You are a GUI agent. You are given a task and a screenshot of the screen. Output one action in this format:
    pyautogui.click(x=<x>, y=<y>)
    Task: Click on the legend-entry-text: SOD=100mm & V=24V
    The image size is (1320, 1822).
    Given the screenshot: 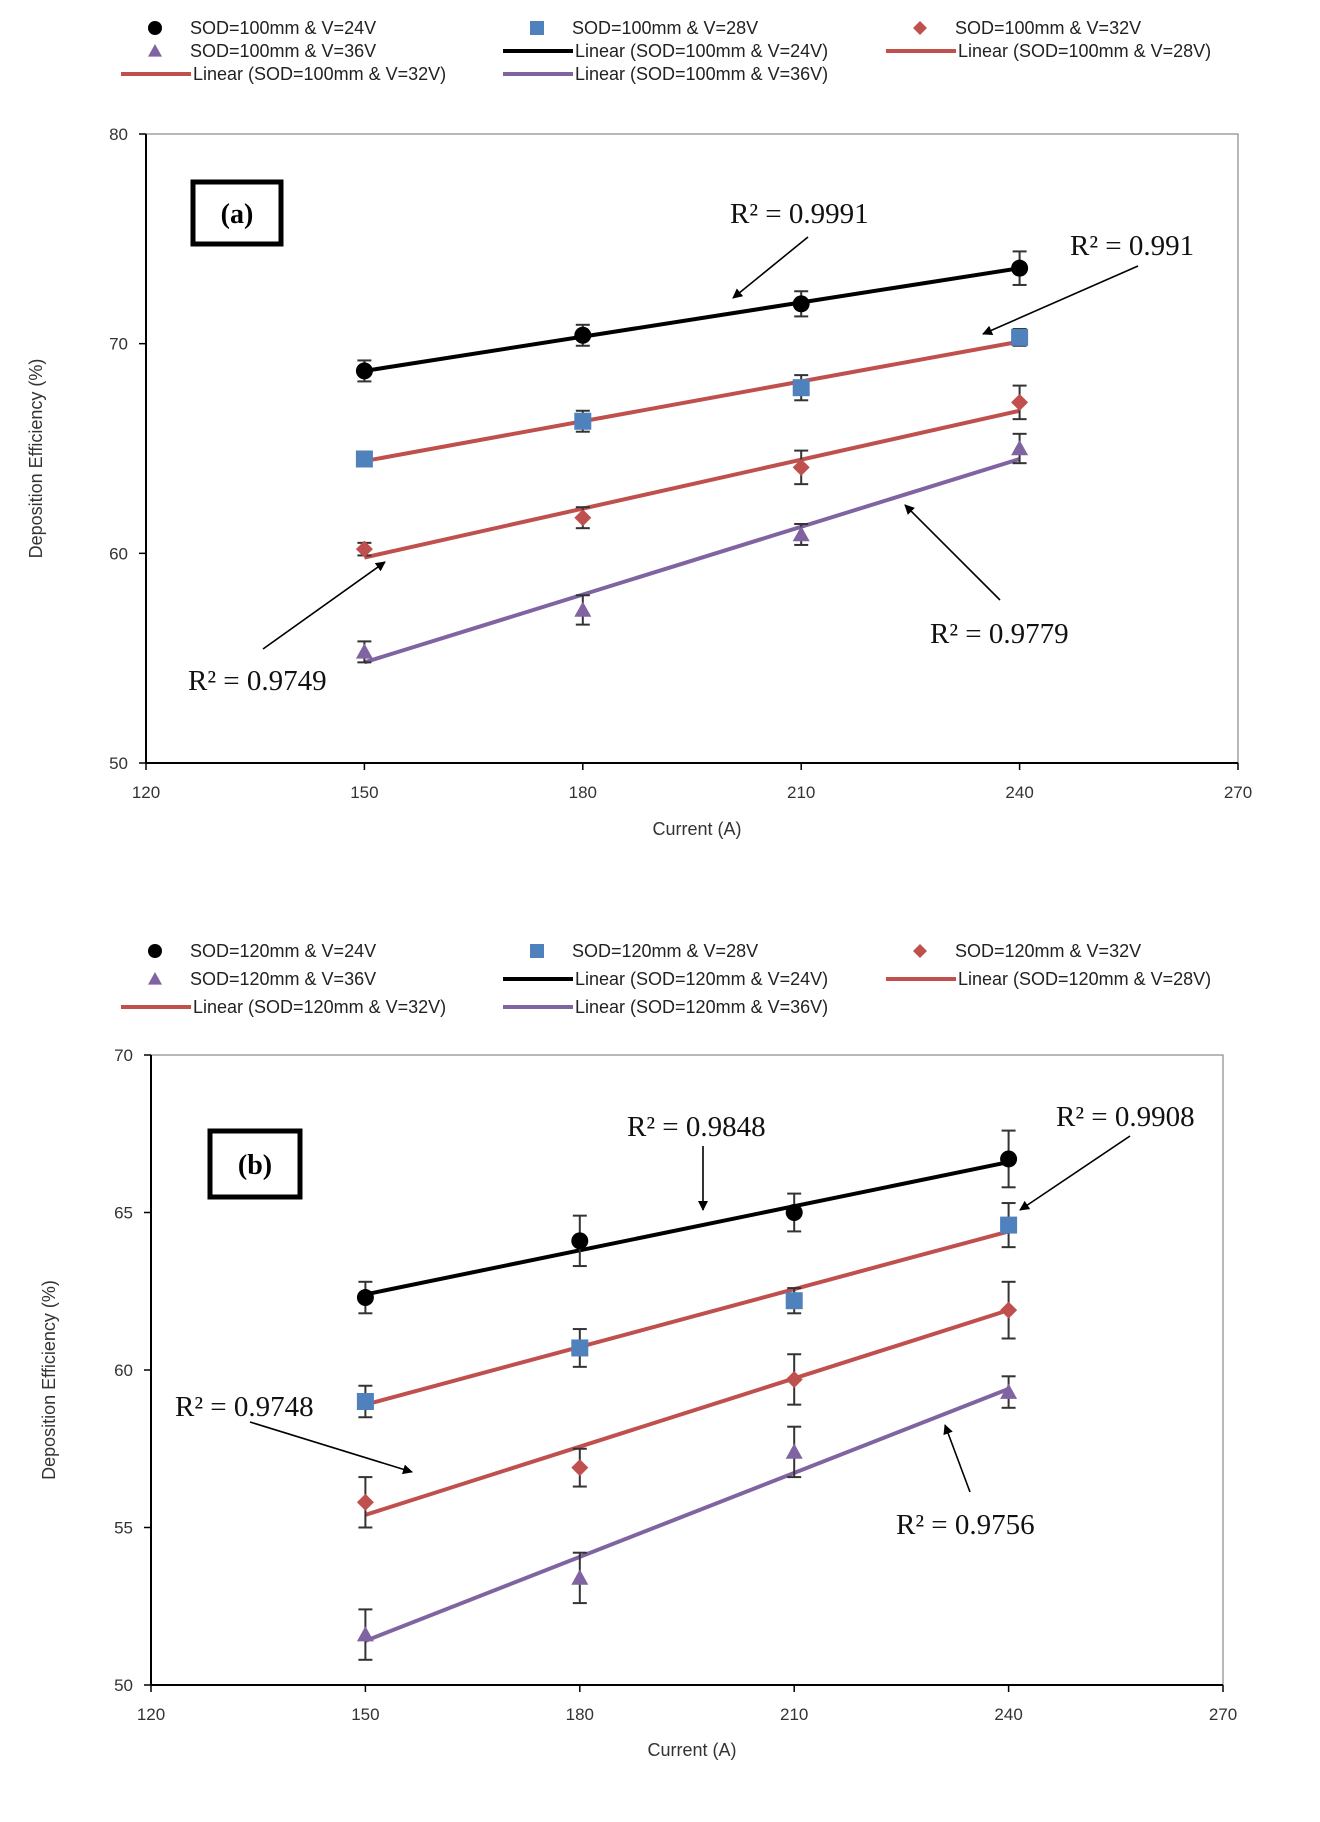 What is the action you would take?
    pyautogui.click(x=283, y=28)
    